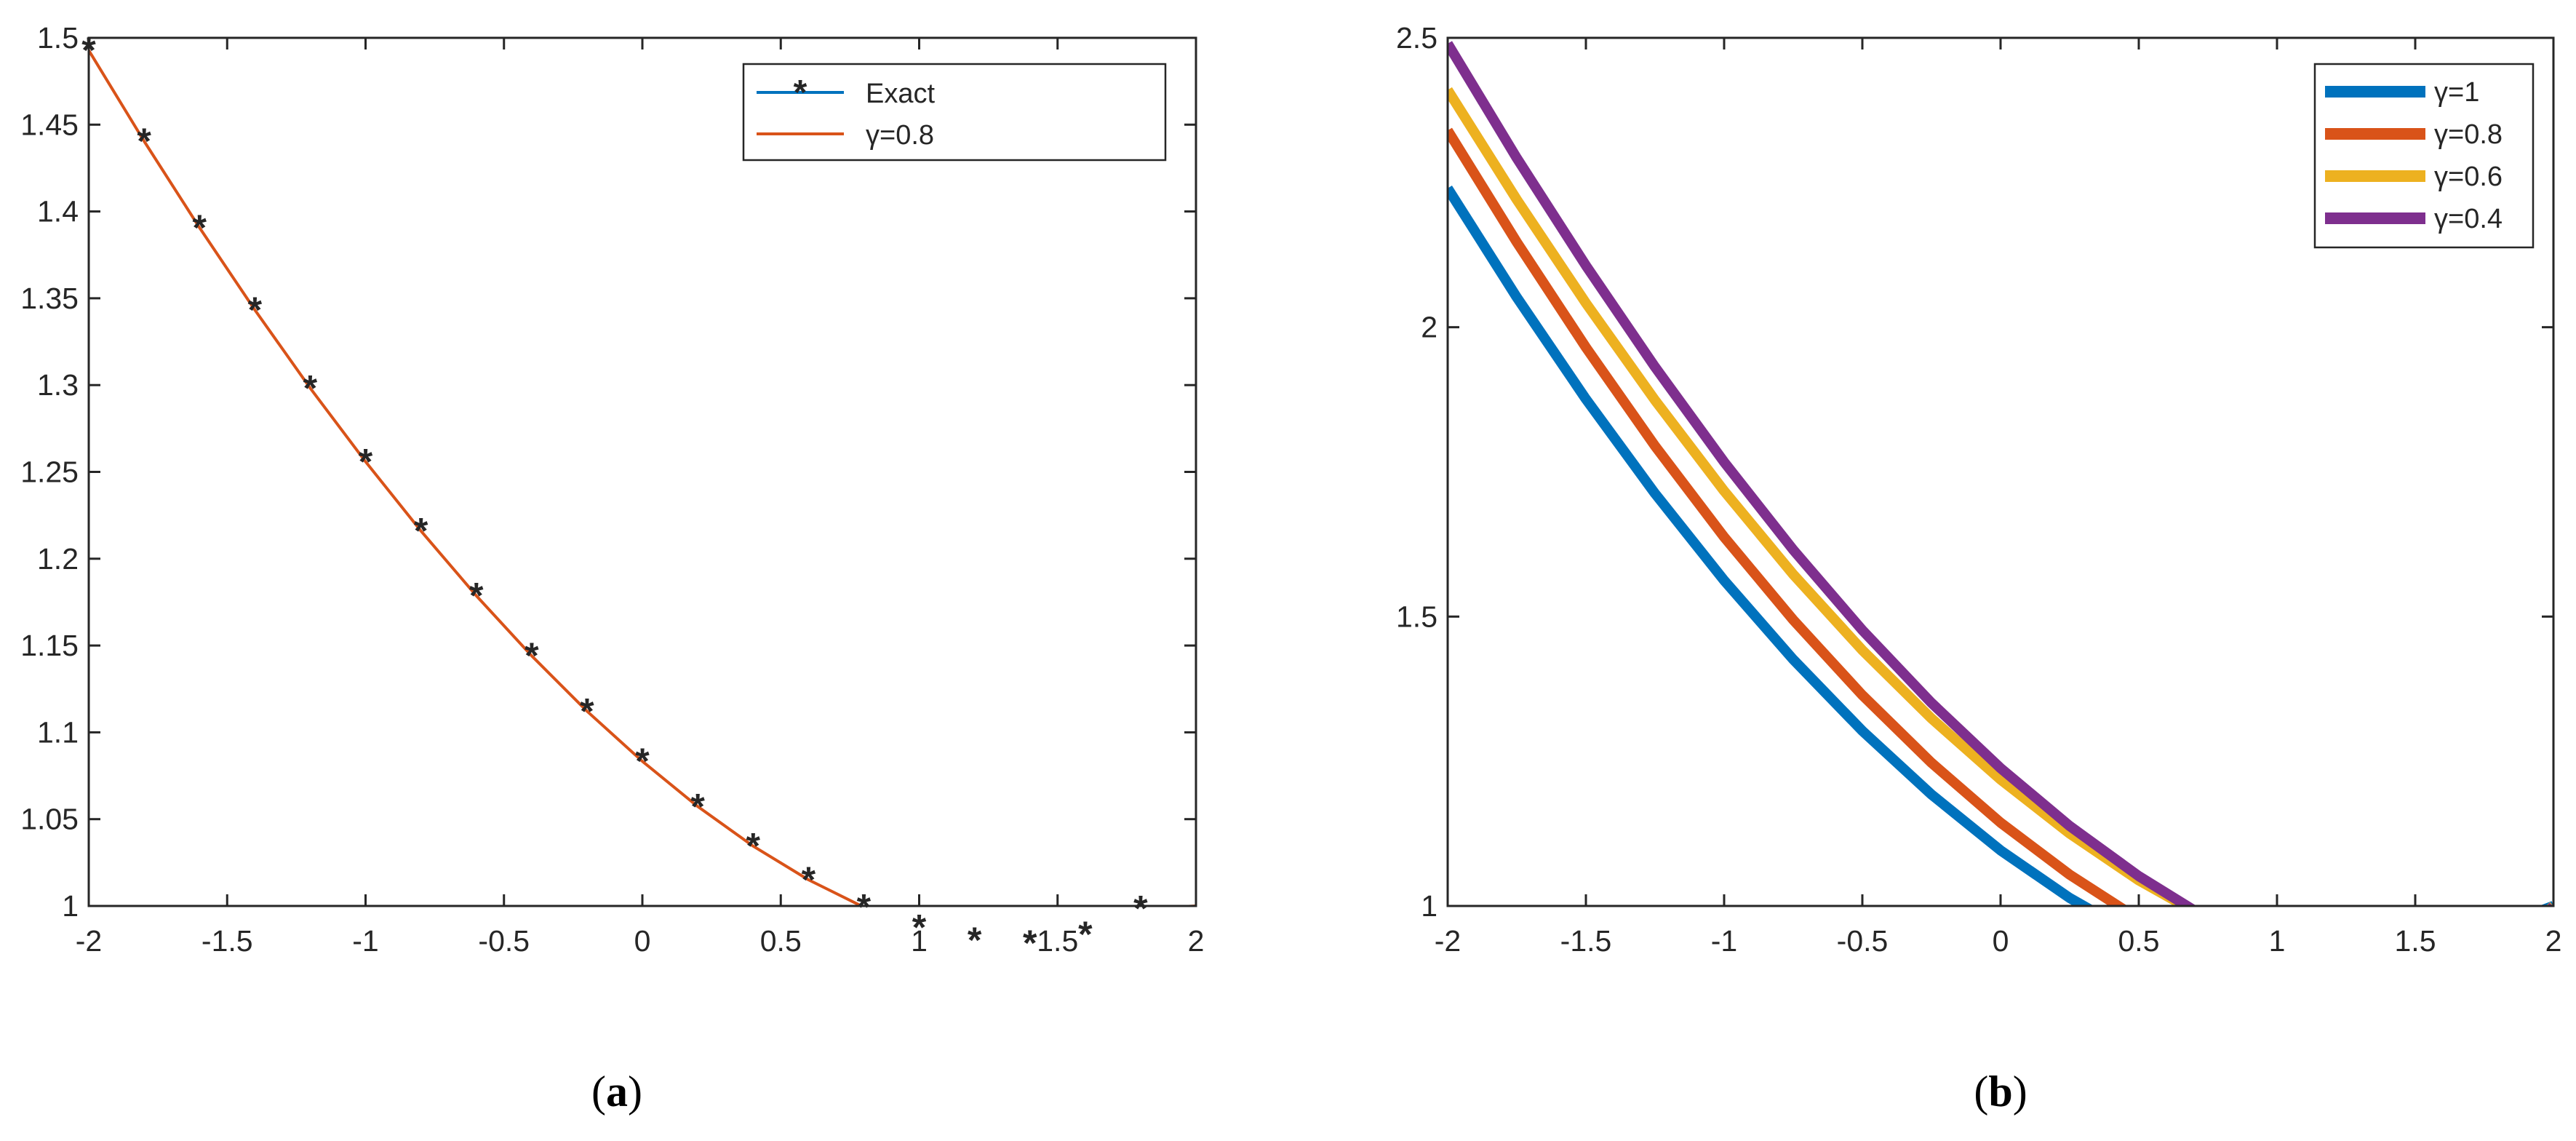 The height and width of the screenshot is (1141, 2576). Describe the element at coordinates (58, 559) in the screenshot. I see `chart-a-ytick-label-1-2: 1.2` at that location.